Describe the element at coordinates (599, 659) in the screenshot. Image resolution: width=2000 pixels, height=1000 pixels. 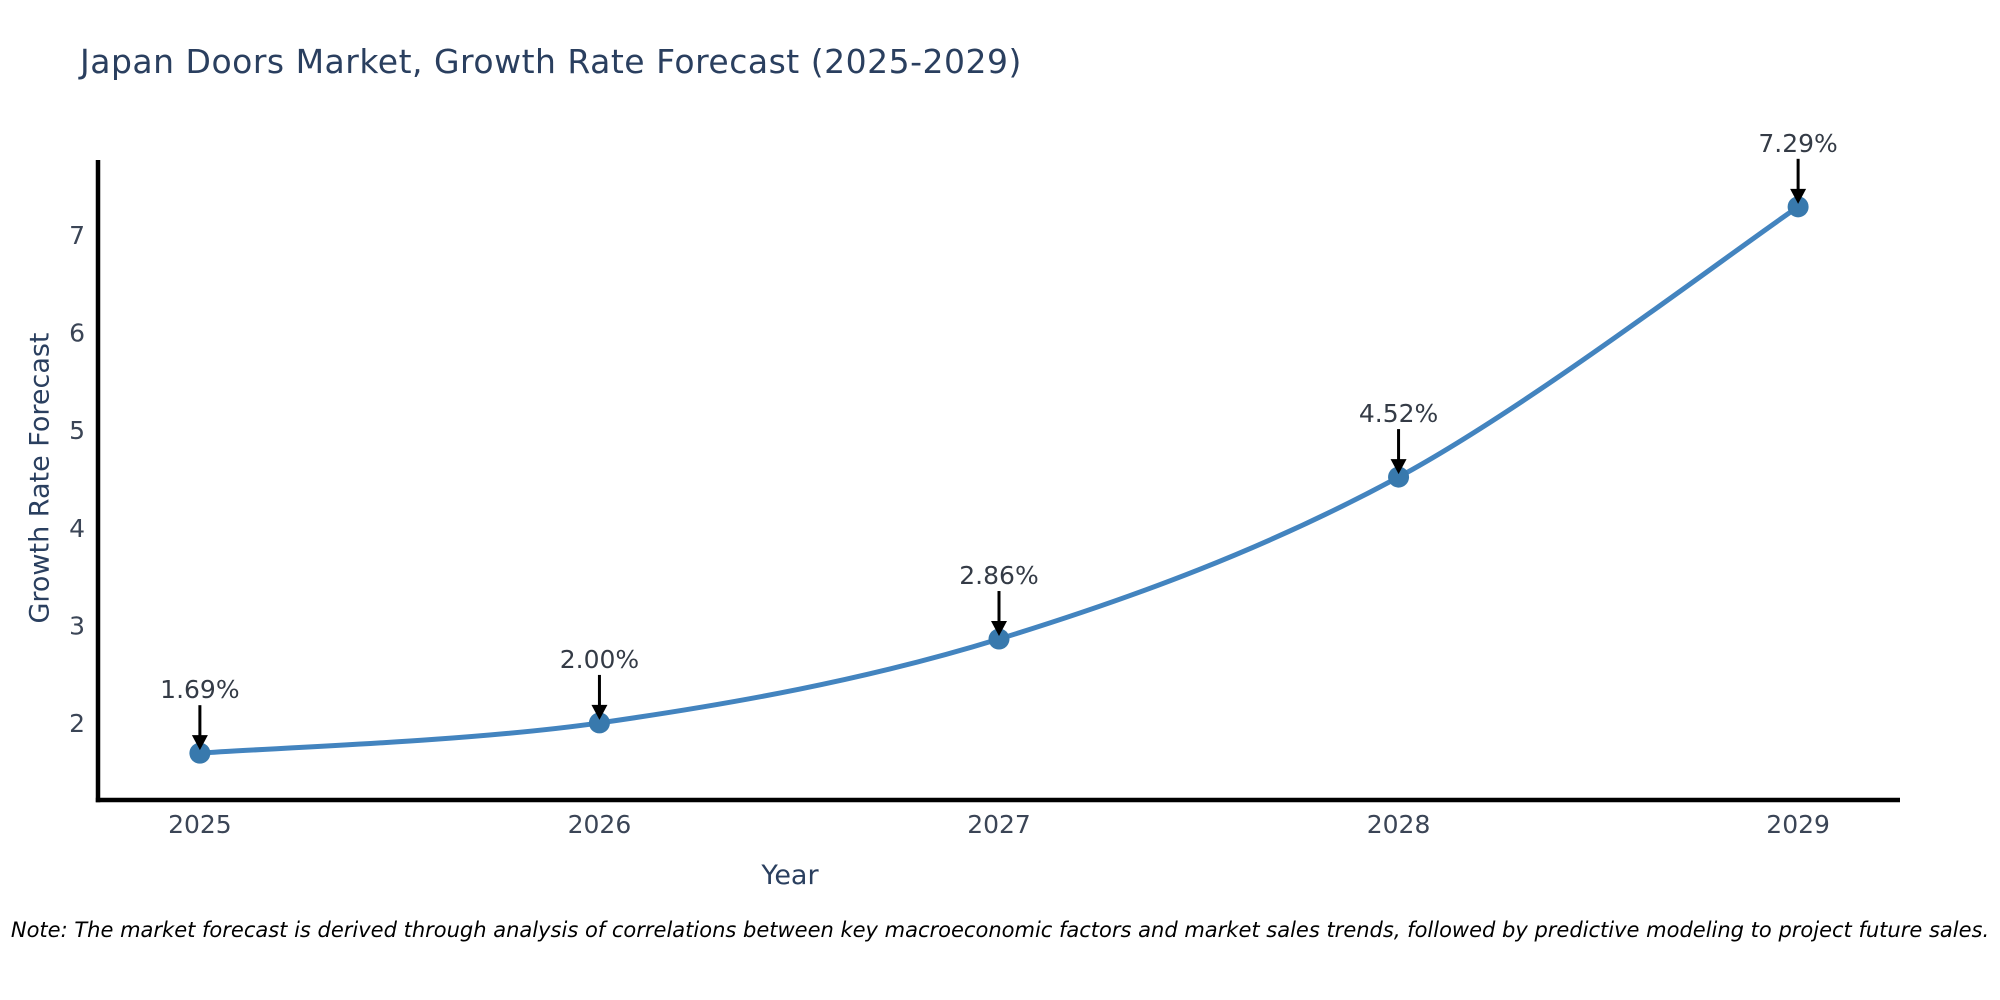
I see `annotation-label: 2.00%` at that location.